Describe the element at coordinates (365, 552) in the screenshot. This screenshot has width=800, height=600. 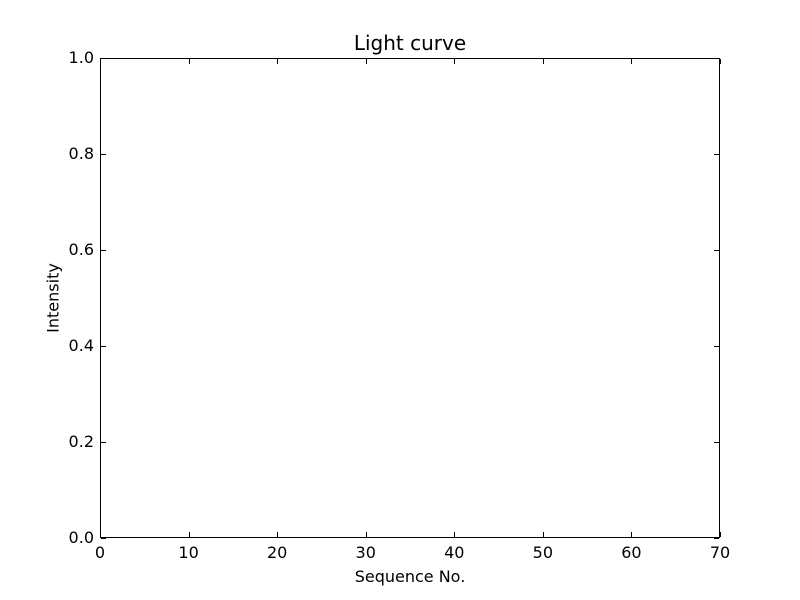
I see `x-tick-label: 30` at that location.